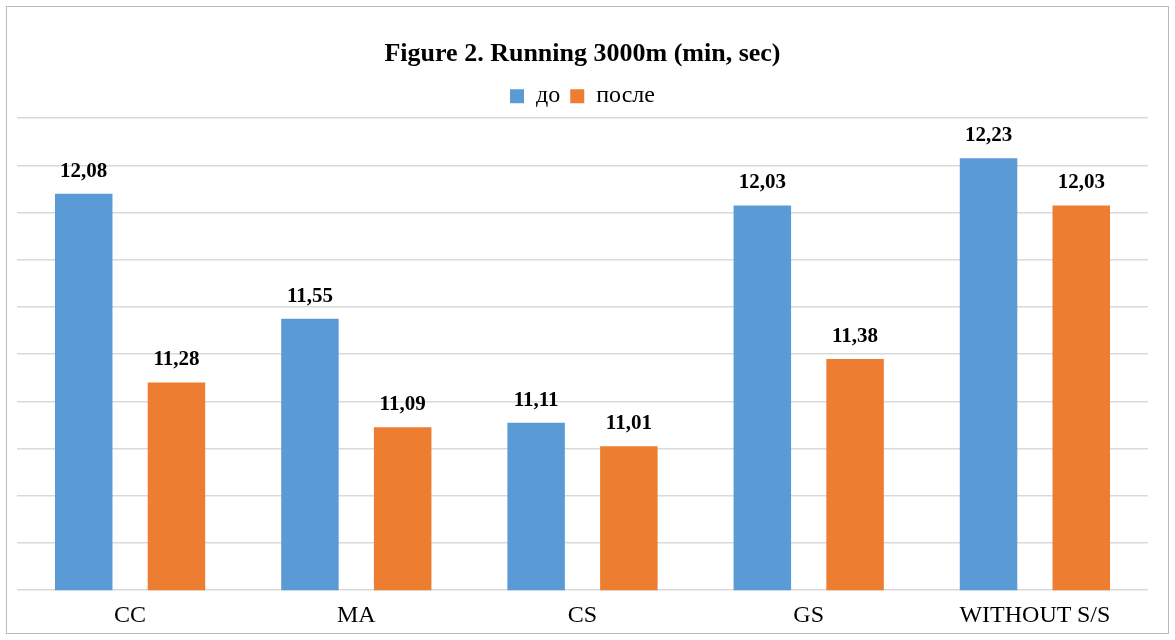 This screenshot has width=1175, height=640. I want to click on data-label: 11,09, so click(402, 403).